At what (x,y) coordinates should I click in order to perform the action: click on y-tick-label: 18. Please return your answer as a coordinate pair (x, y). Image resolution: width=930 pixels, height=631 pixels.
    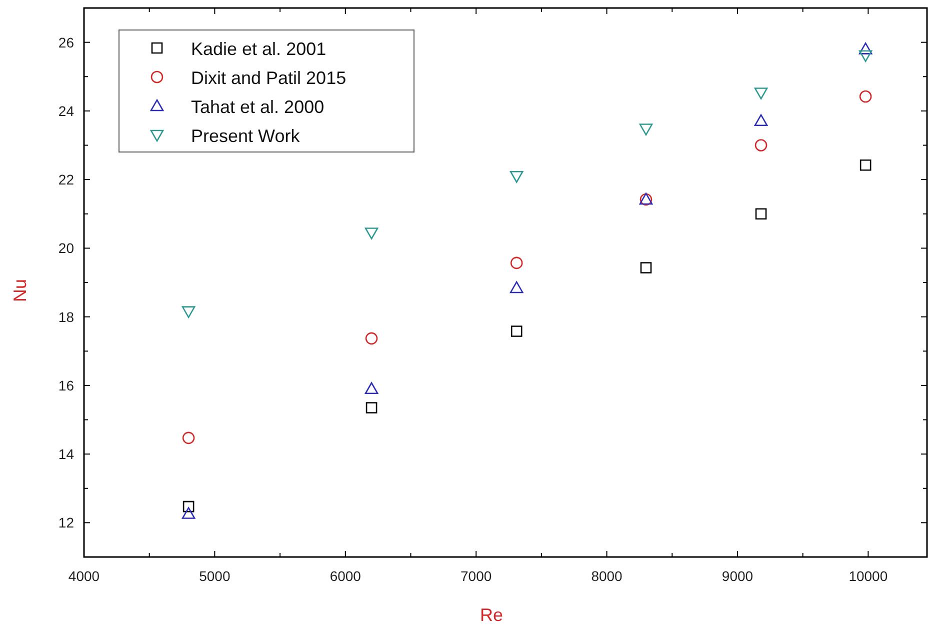
    Looking at the image, I should click on (66, 316).